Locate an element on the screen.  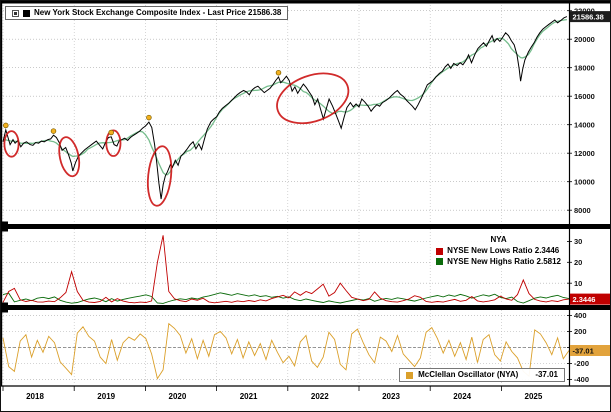
y-tick-label: 12000 is located at coordinates (584, 153).